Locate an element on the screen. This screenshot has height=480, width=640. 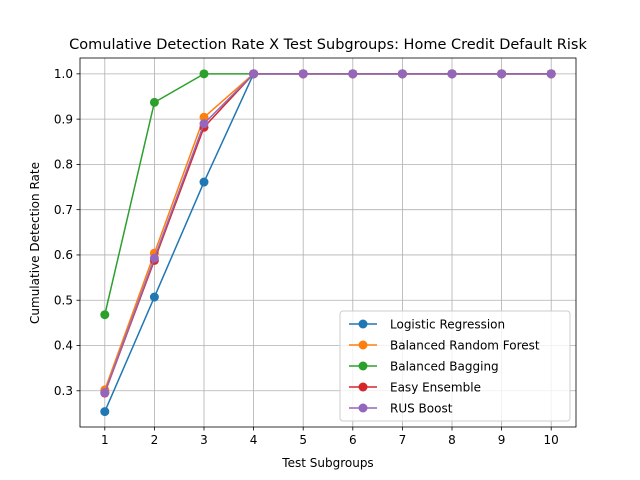
legend-label: RUS Boost is located at coordinates (421, 408).